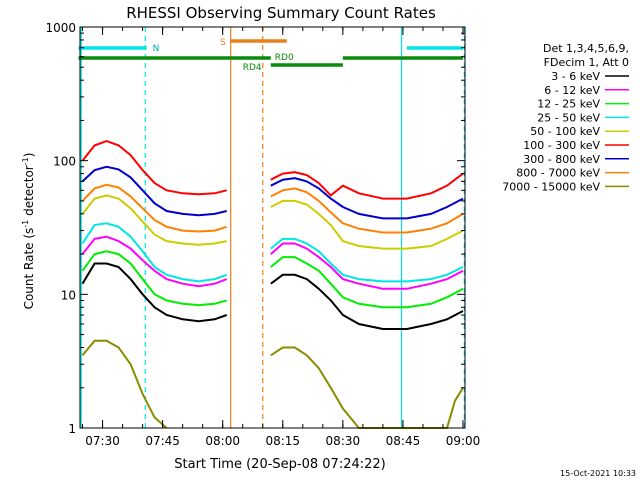 This screenshot has width=640, height=480. I want to click on svg-text: Count Rate (s-1 detector-1), so click(28, 231).